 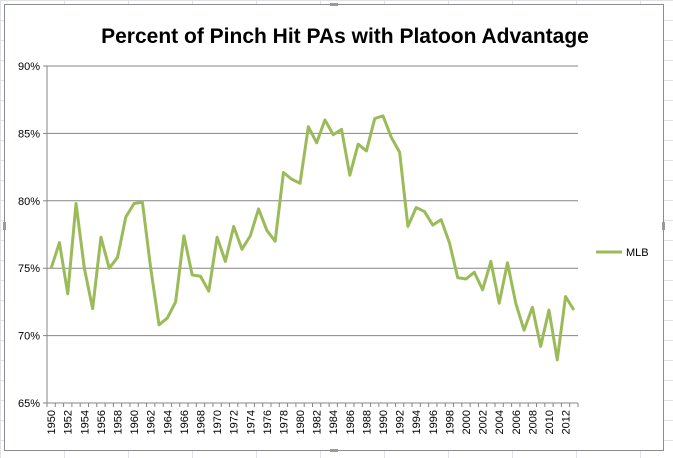 I want to click on x-tick-label: 1970, so click(x=218, y=422).